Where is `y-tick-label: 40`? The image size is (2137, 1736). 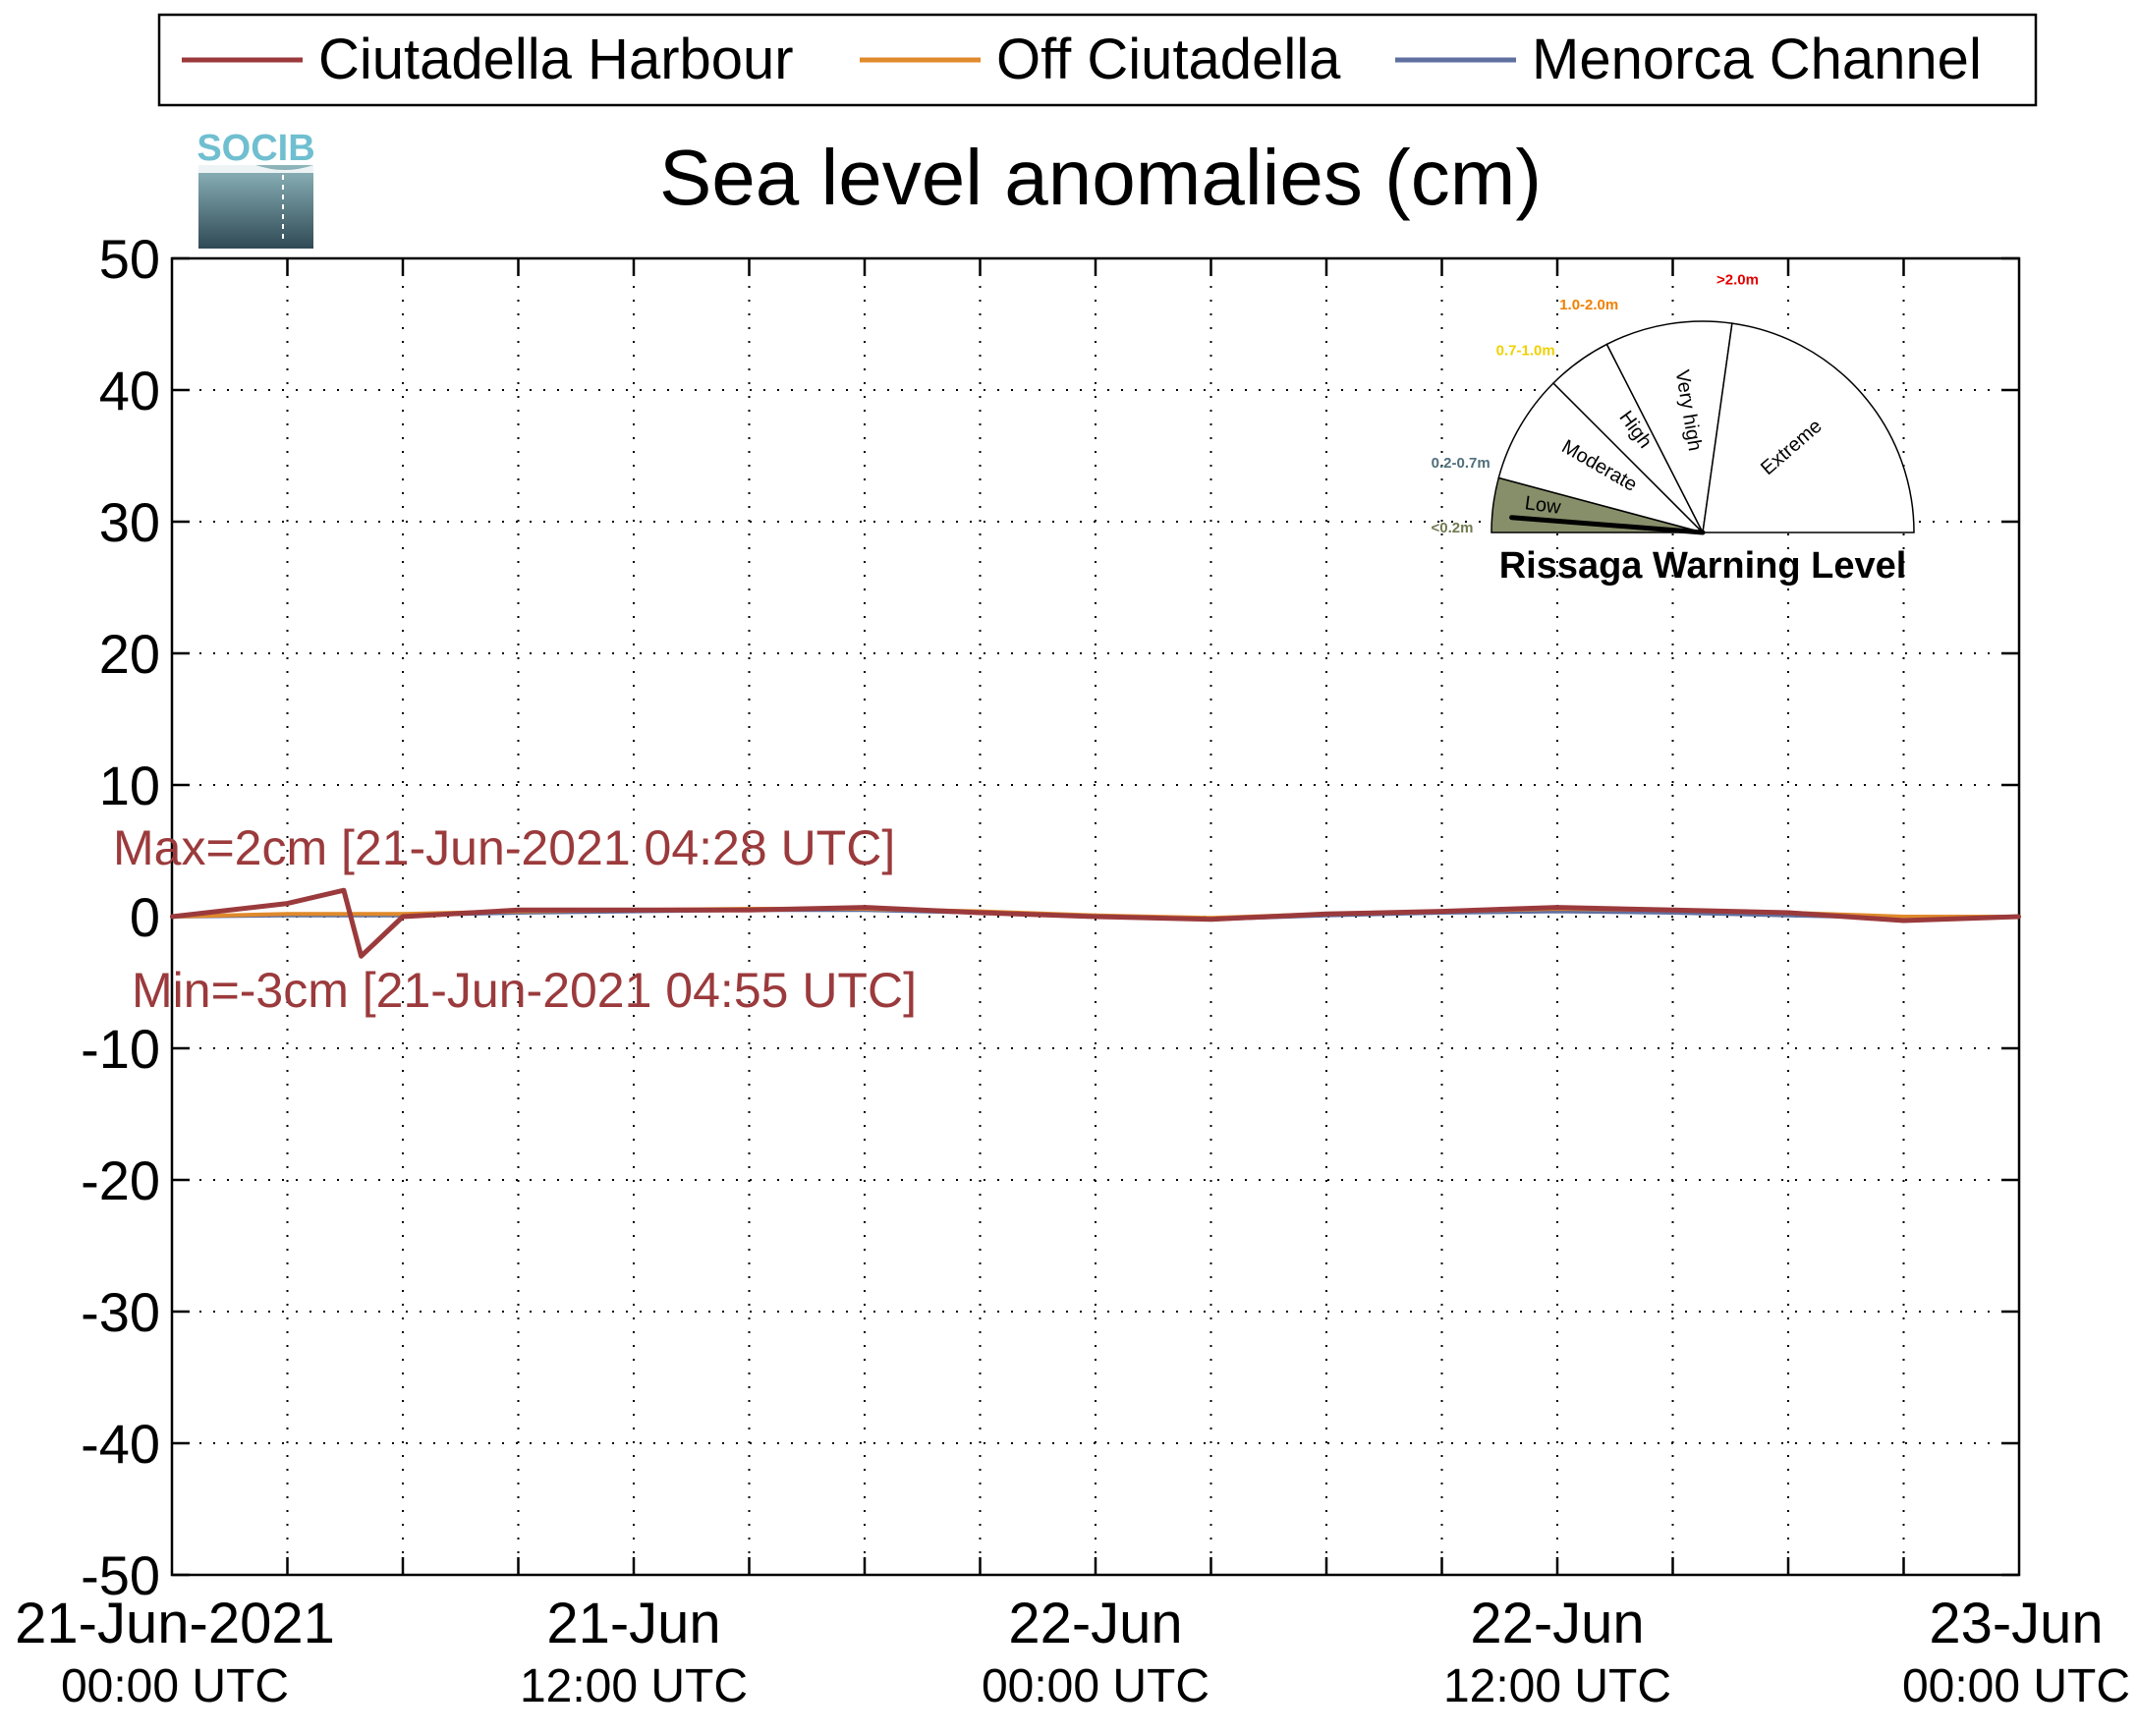
y-tick-label: 40 is located at coordinates (129, 390).